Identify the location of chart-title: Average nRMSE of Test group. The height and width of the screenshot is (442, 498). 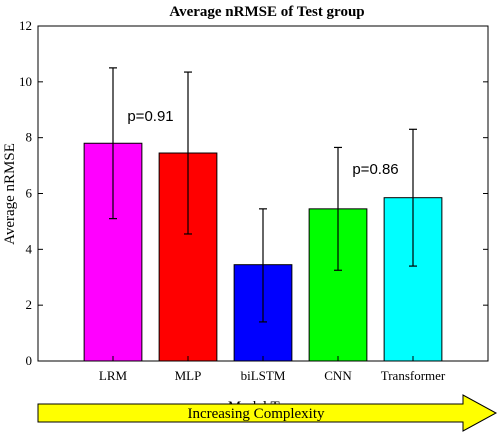
(266, 12).